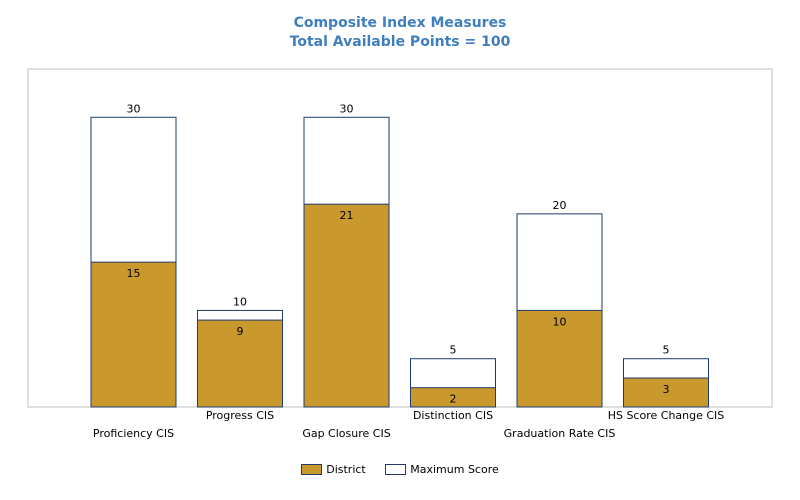 The width and height of the screenshot is (800, 500). What do you see at coordinates (346, 433) in the screenshot?
I see `tick-label-gap-closure-cis: Gap Closure CIS` at bounding box center [346, 433].